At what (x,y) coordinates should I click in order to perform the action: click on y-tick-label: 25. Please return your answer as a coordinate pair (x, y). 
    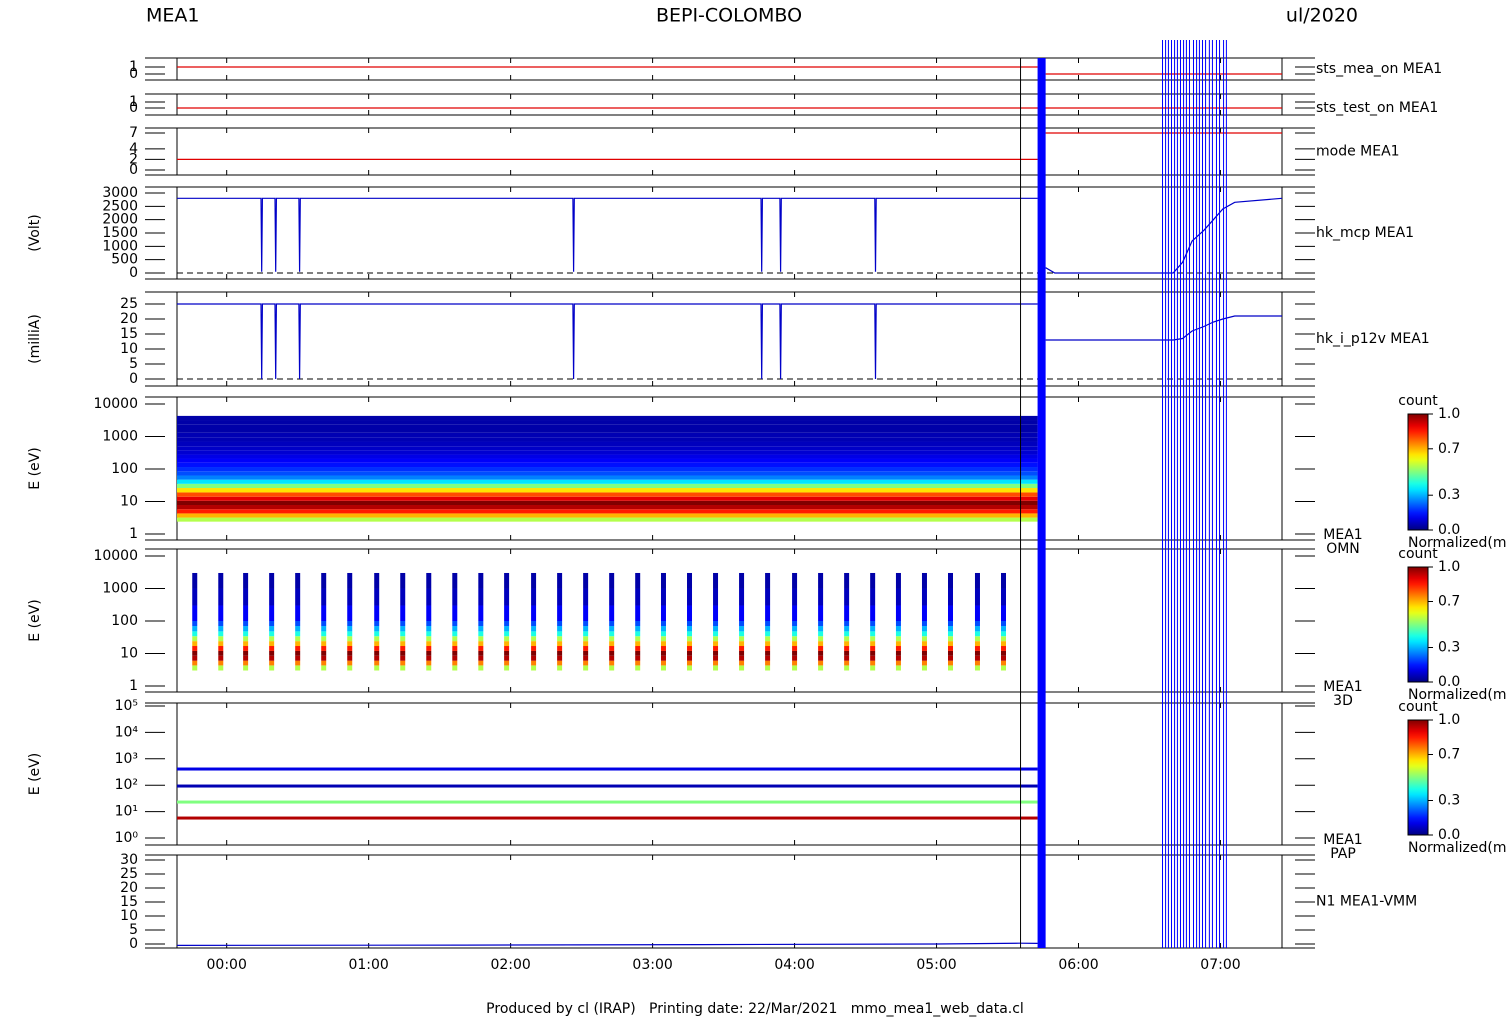
    Looking at the image, I should click on (129, 874).